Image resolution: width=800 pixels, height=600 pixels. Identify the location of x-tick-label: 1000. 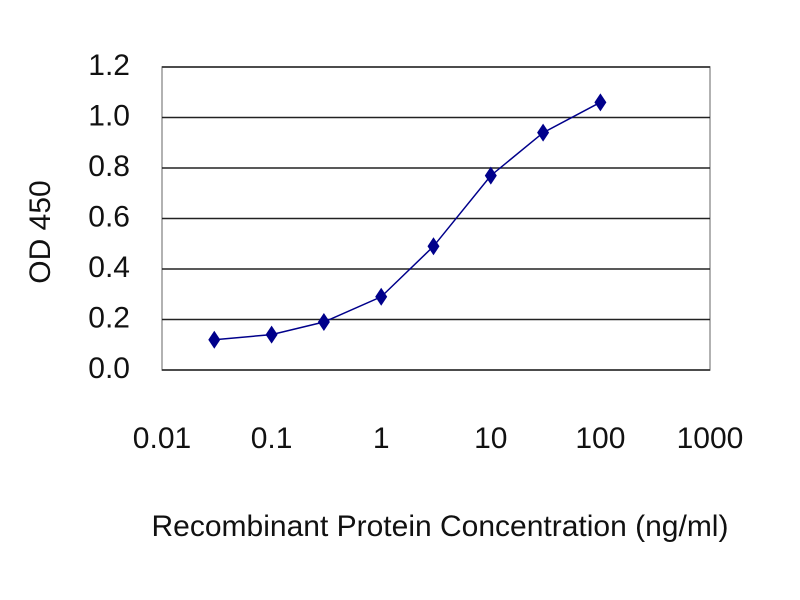
(710, 438).